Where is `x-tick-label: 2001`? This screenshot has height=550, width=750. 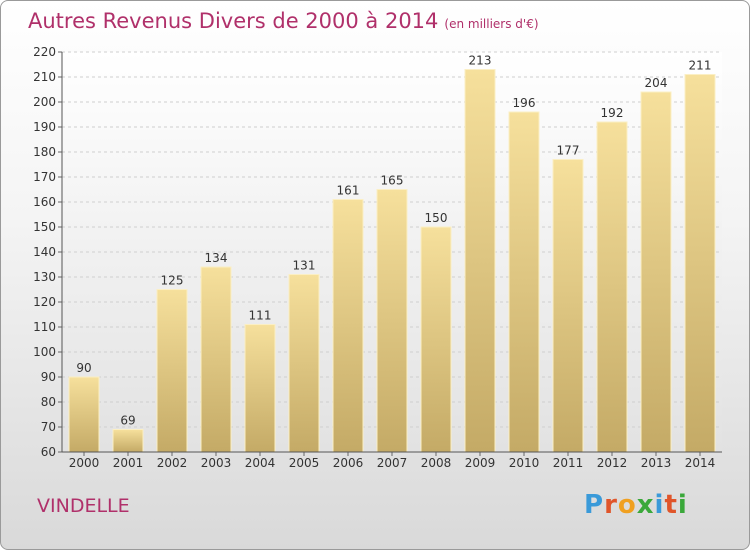 x-tick-label: 2001 is located at coordinates (128, 463).